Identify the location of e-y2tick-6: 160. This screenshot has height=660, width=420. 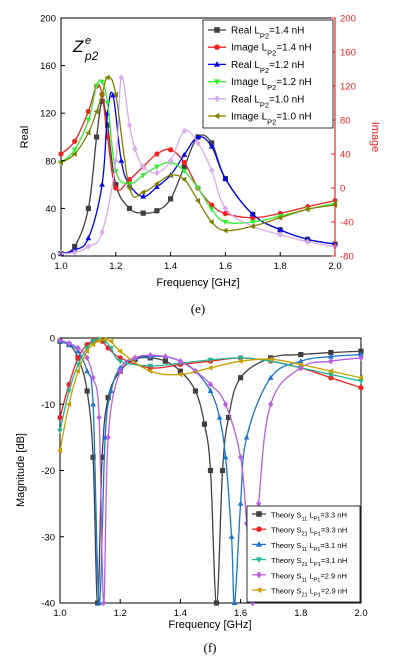
(348, 53).